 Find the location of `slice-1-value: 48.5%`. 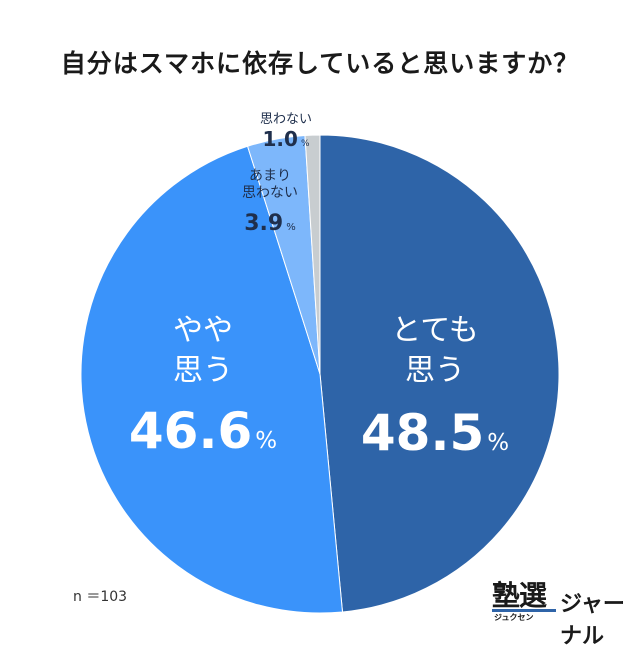

slice-1-value: 48.5% is located at coordinates (435, 433).